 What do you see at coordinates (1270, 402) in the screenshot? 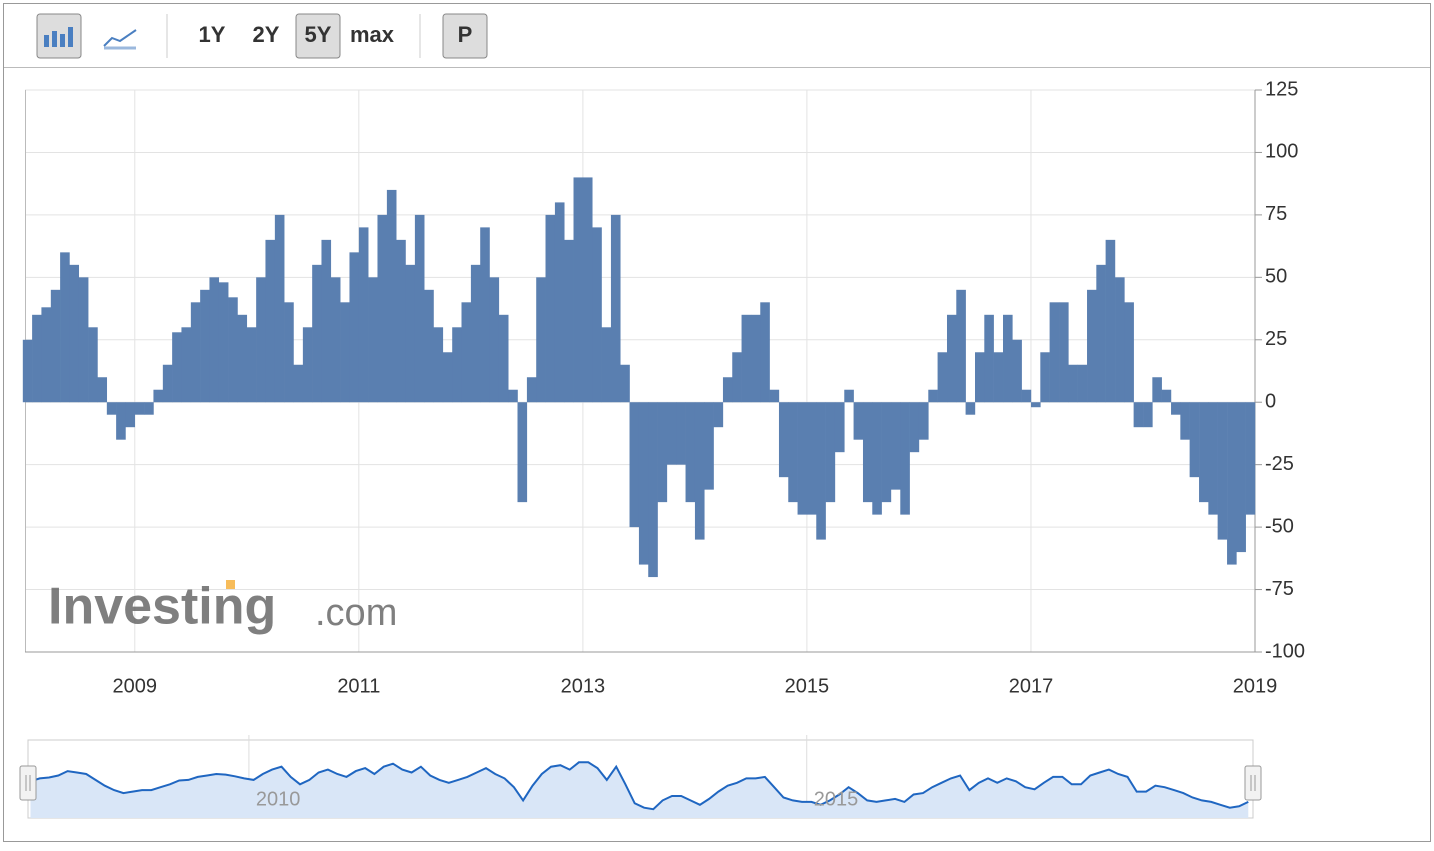
I see `y-tick-label: 0` at bounding box center [1270, 402].